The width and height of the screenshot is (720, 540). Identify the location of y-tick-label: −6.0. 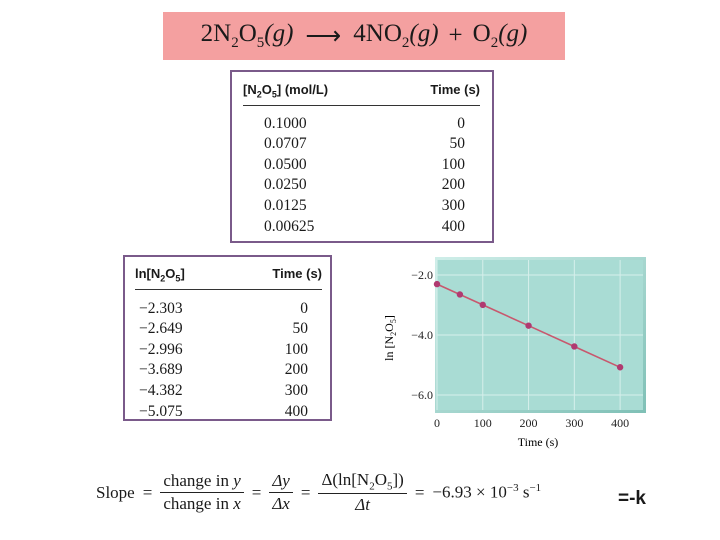
(422, 395).